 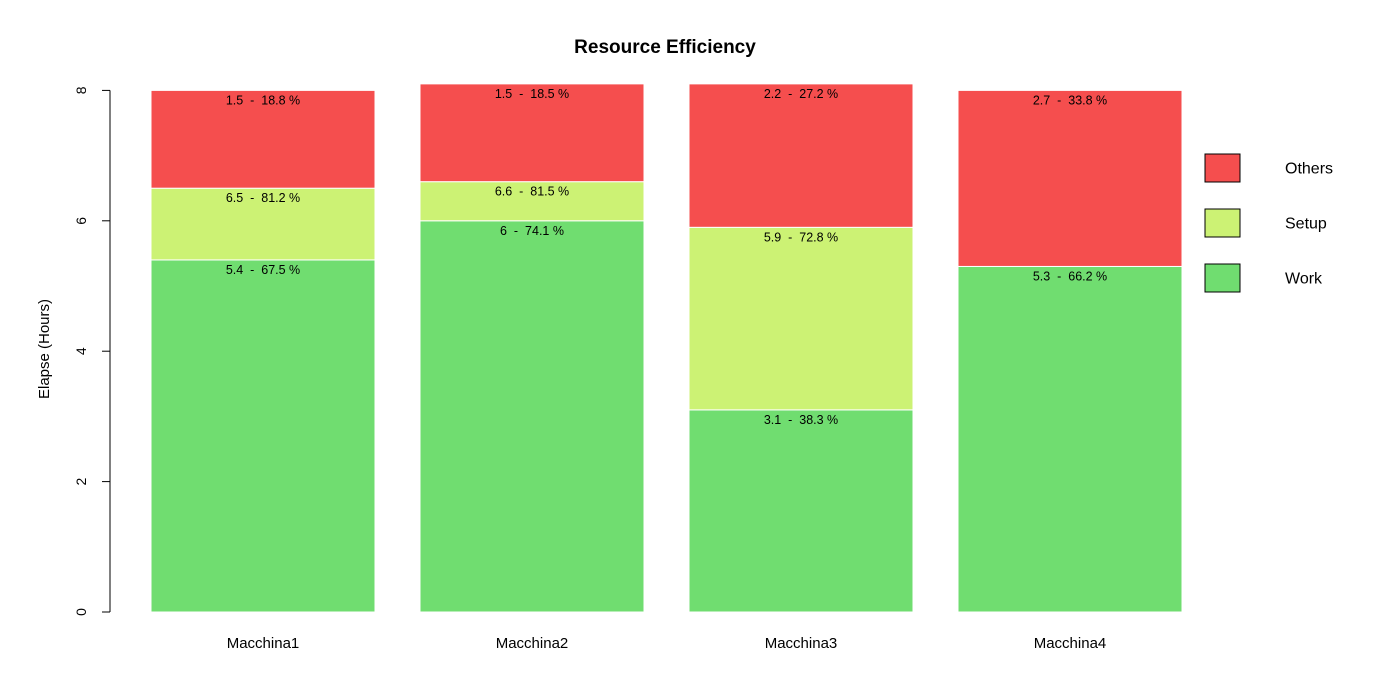 I want to click on category-label: Macchina2, so click(x=532, y=643).